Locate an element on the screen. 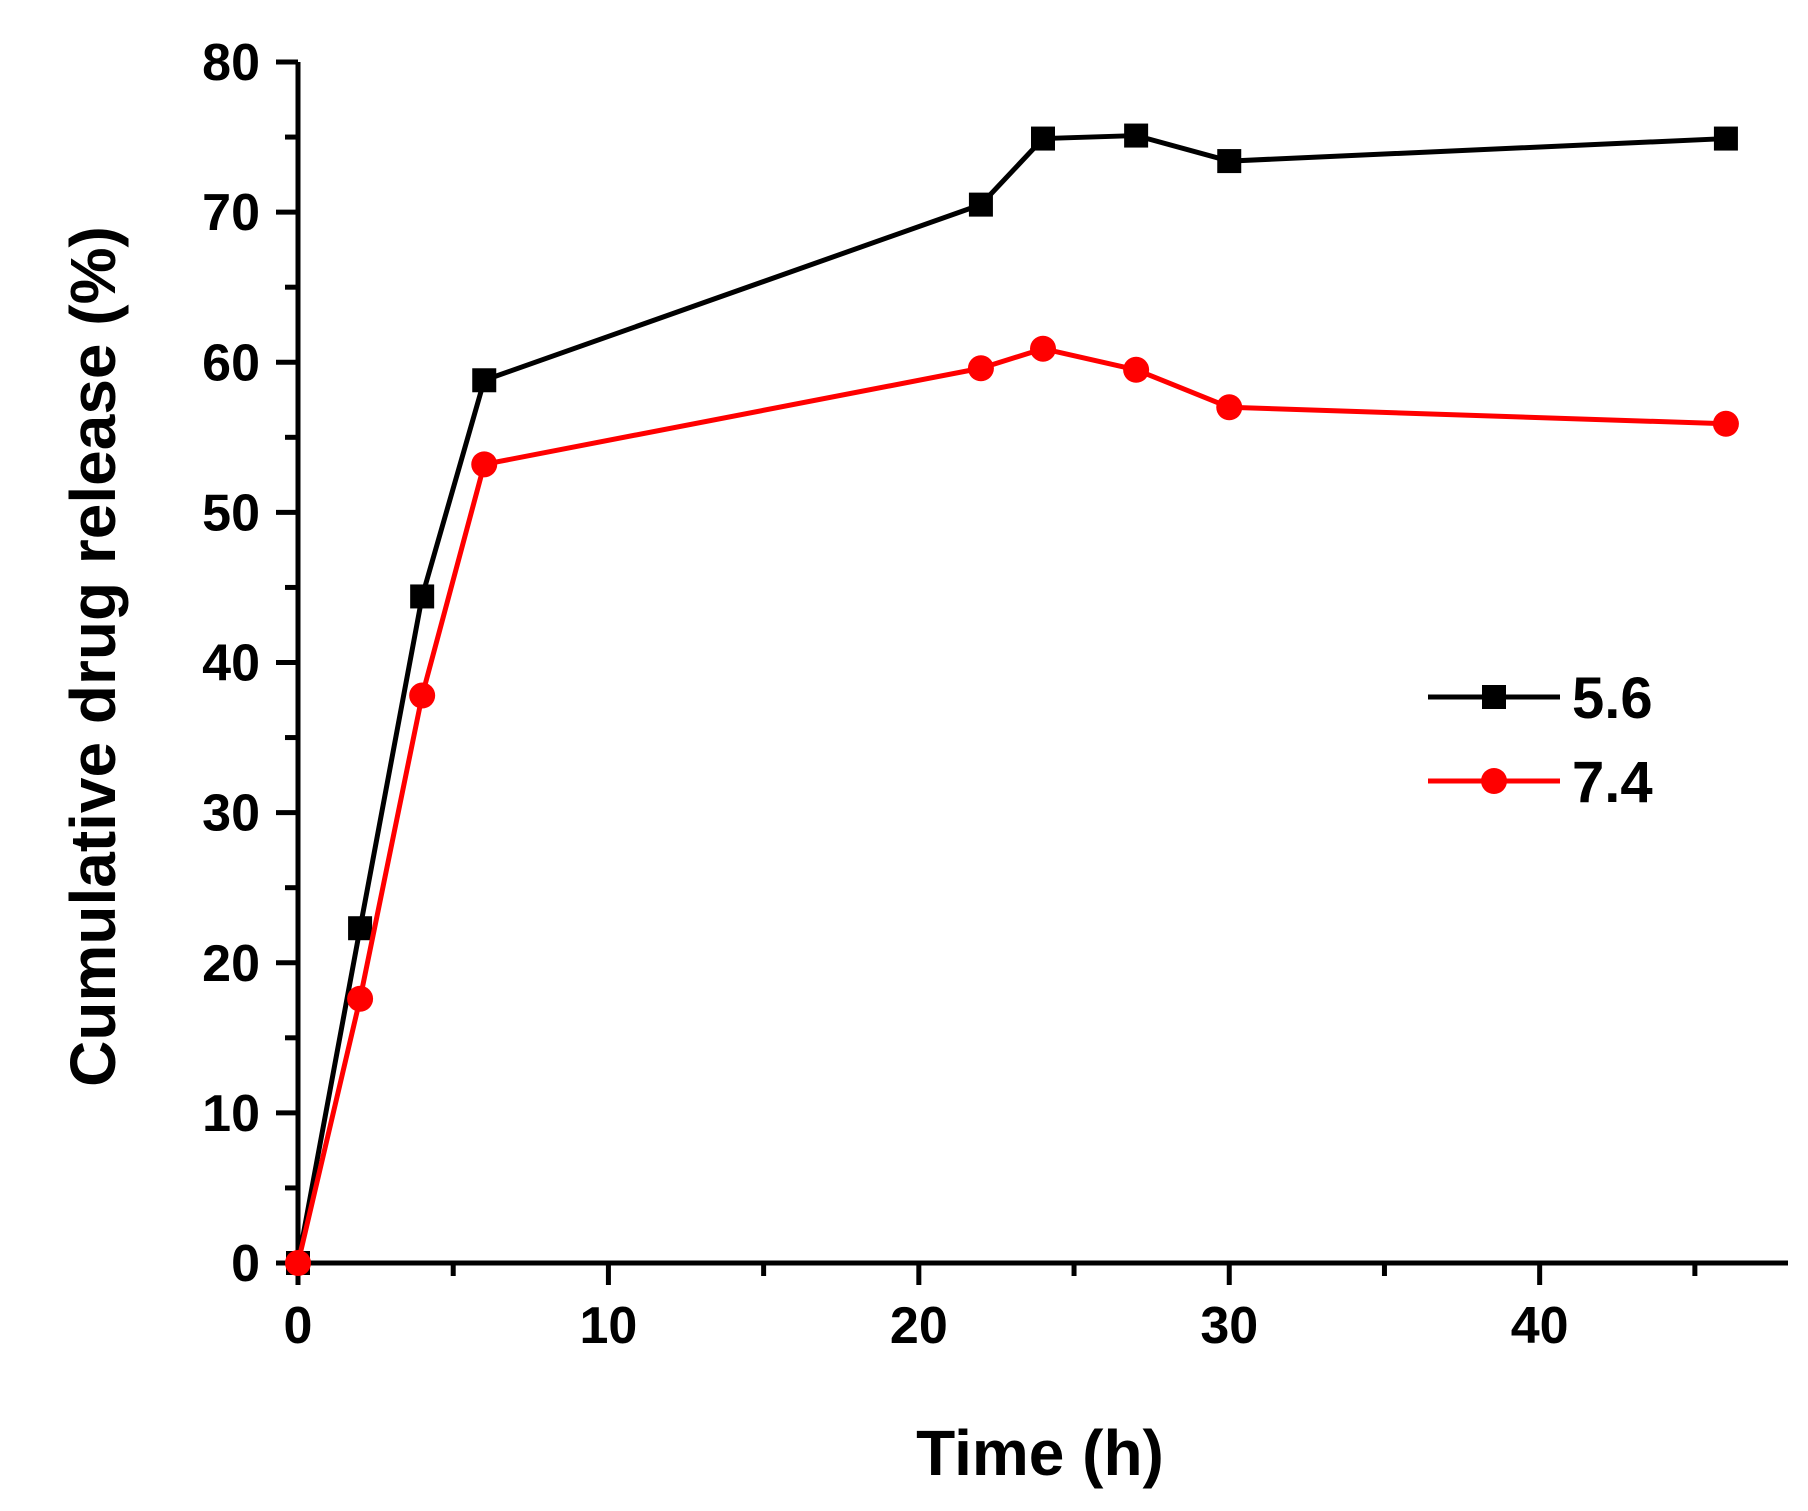  y-tick-label: 50 is located at coordinates (231, 513).